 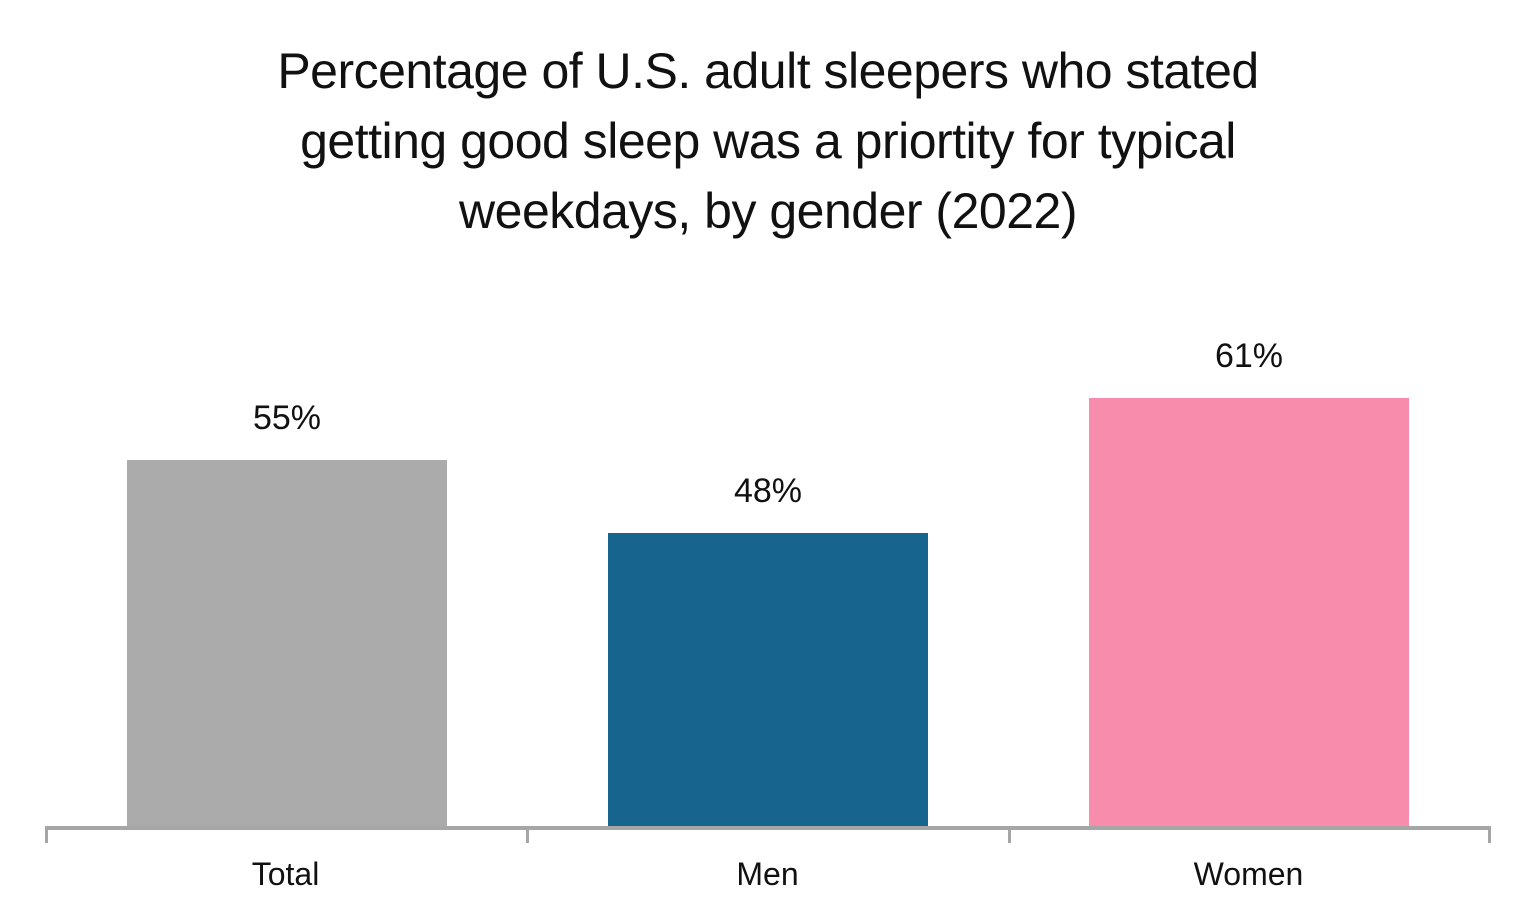 I want to click on data-label-men: 48%, so click(x=768, y=491).